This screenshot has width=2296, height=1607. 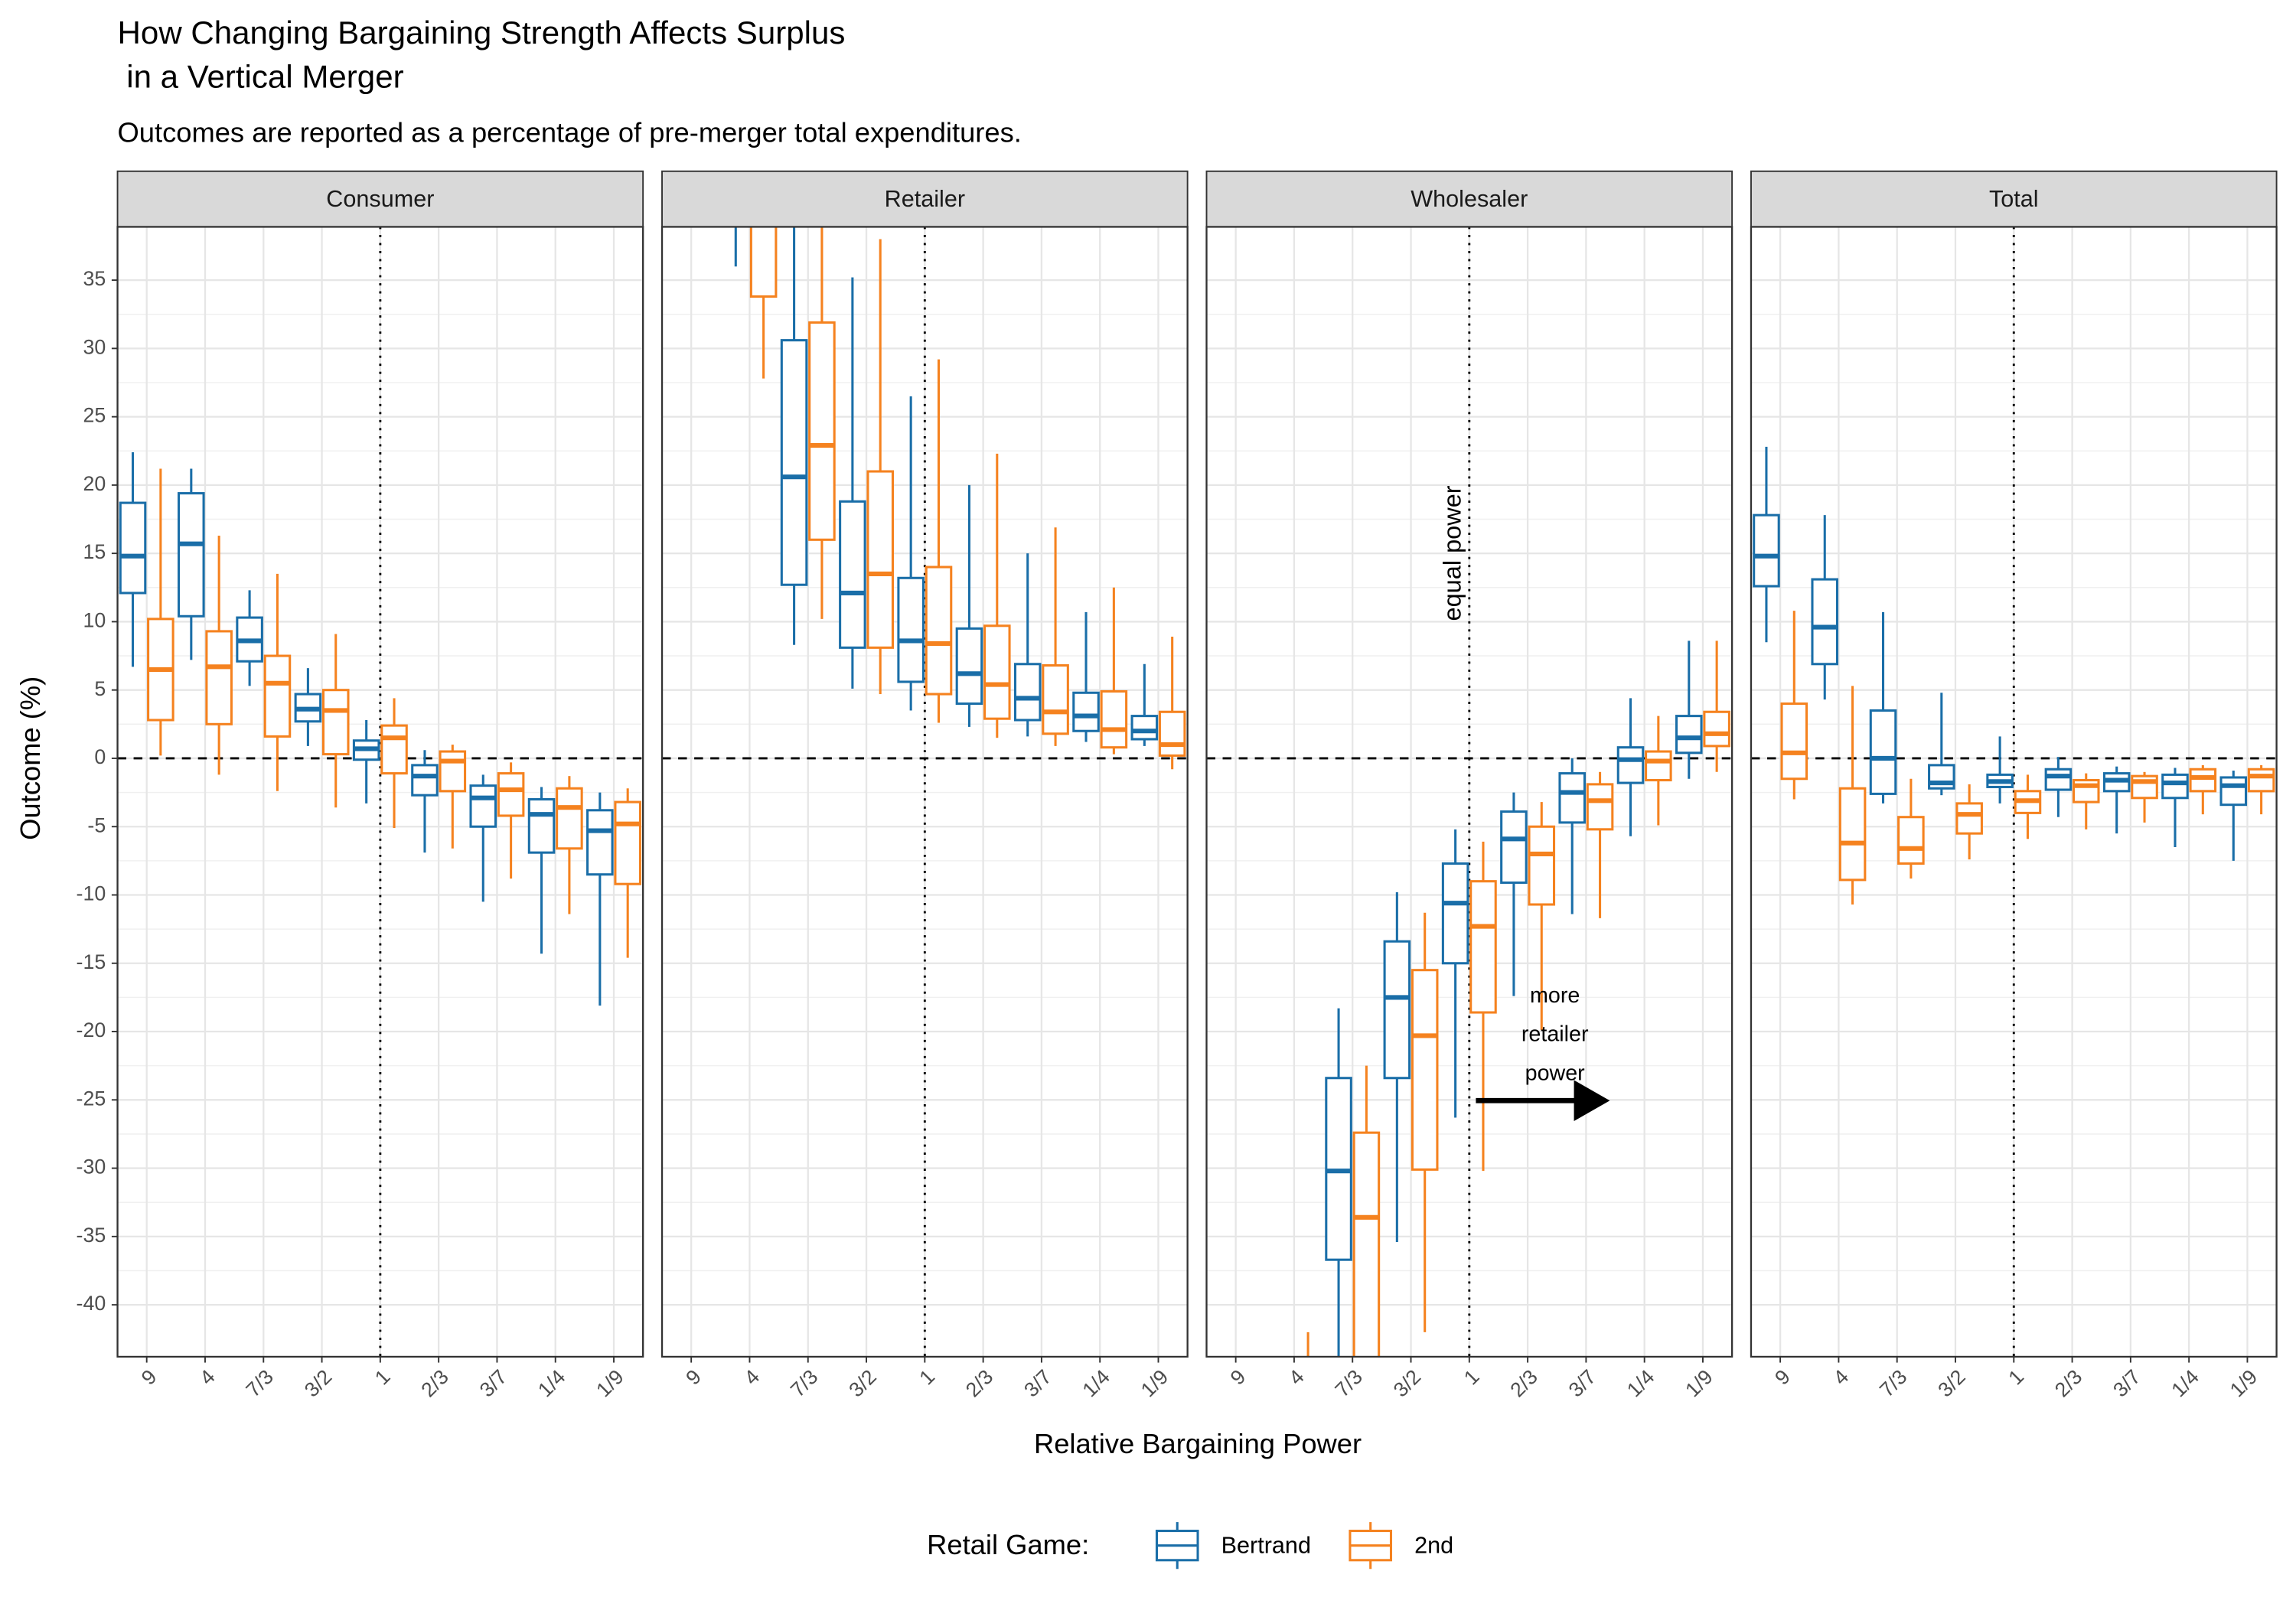 I want to click on y-tick-label: 15, so click(x=94, y=551).